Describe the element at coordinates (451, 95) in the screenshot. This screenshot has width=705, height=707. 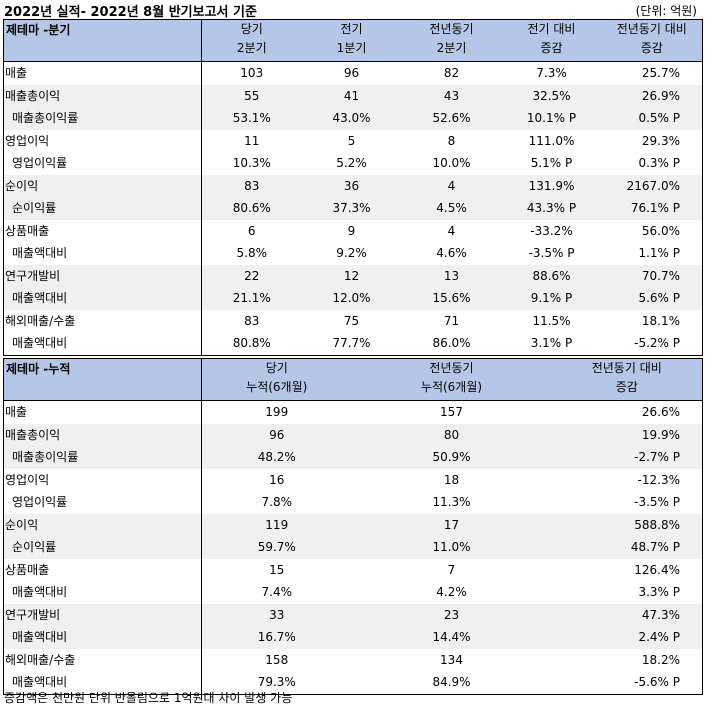
I see `table-cell: 43` at that location.